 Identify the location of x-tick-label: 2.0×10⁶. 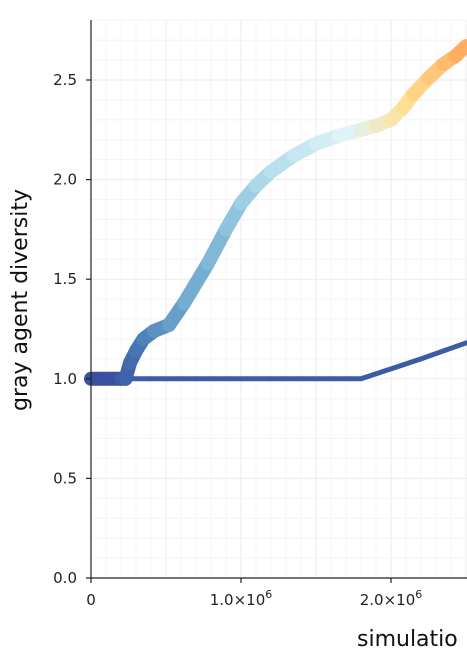
(391, 598).